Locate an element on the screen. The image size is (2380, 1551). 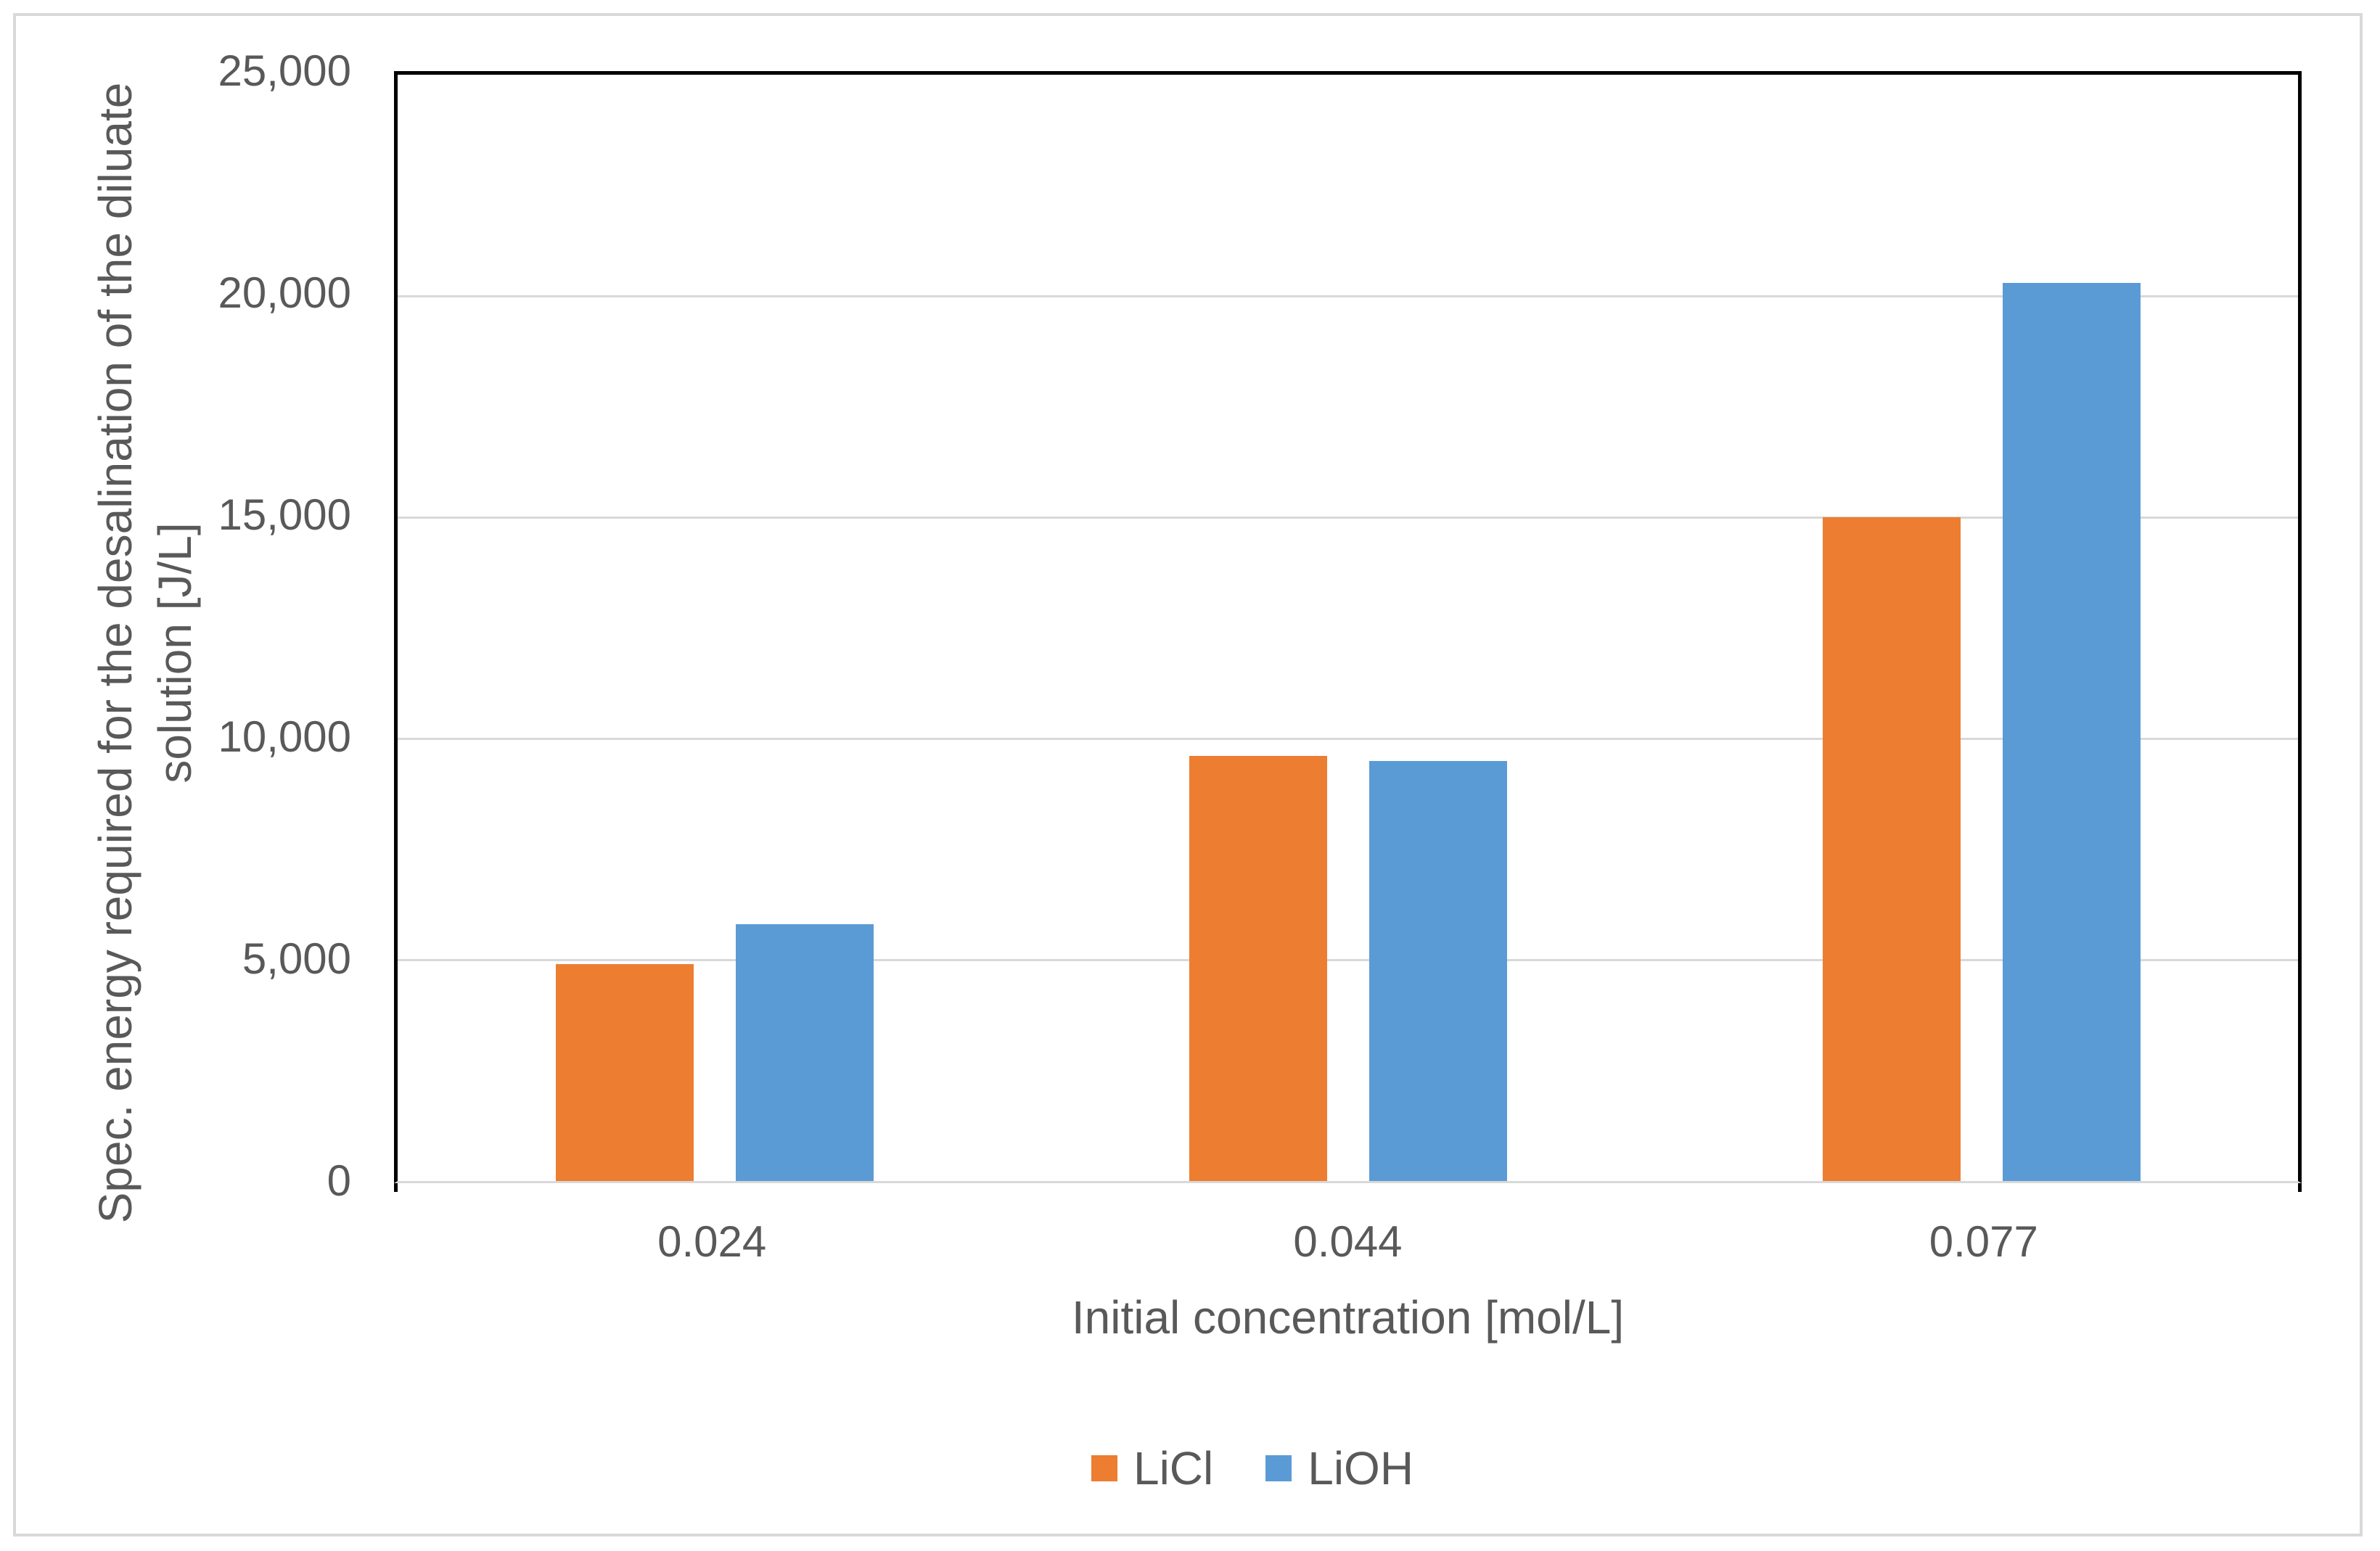
right-axis-tick is located at coordinates (2300, 1187).